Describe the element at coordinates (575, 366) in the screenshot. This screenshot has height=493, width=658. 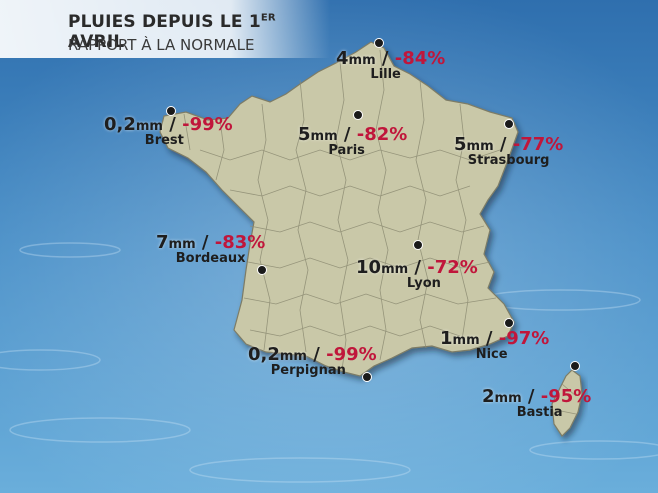
I see `marker-bastia` at that location.